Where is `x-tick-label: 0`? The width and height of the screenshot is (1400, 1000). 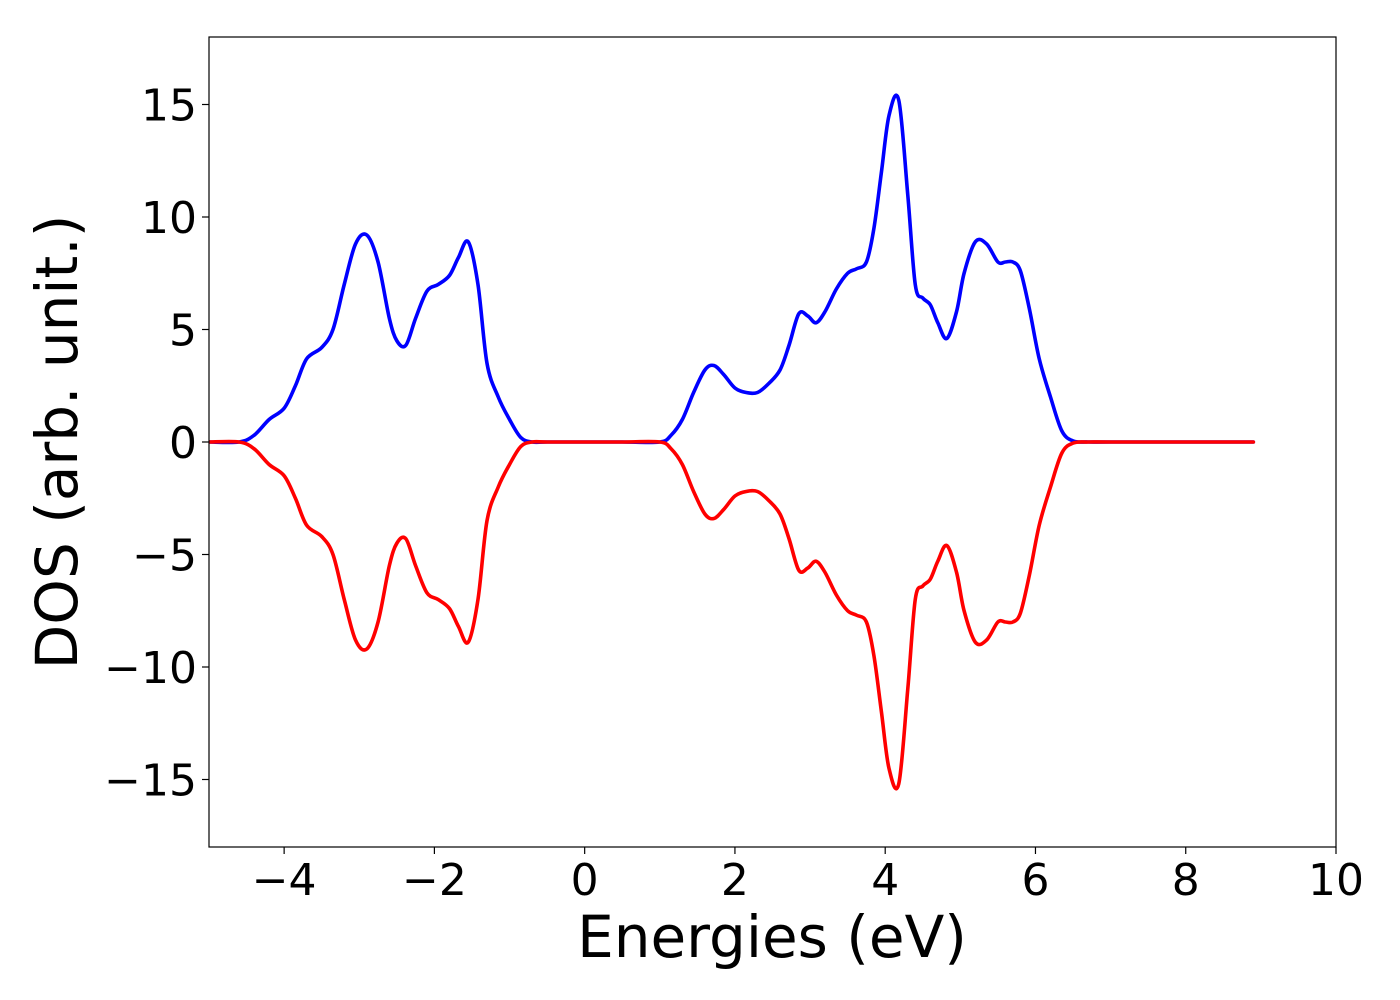 x-tick-label: 0 is located at coordinates (585, 880).